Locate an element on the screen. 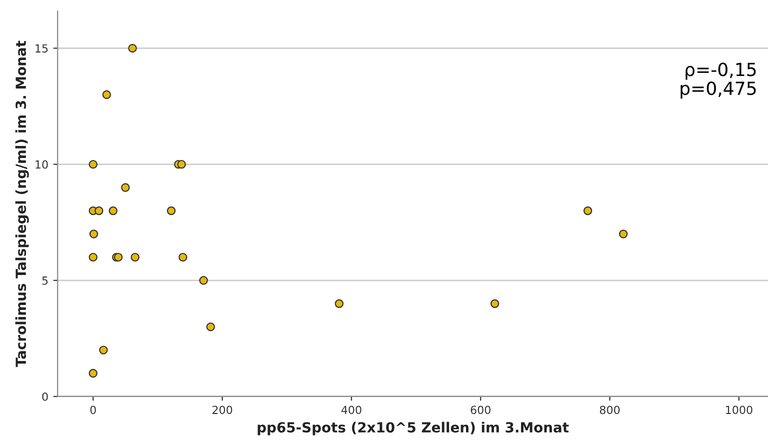  x-tick-label: 400 is located at coordinates (351, 410).